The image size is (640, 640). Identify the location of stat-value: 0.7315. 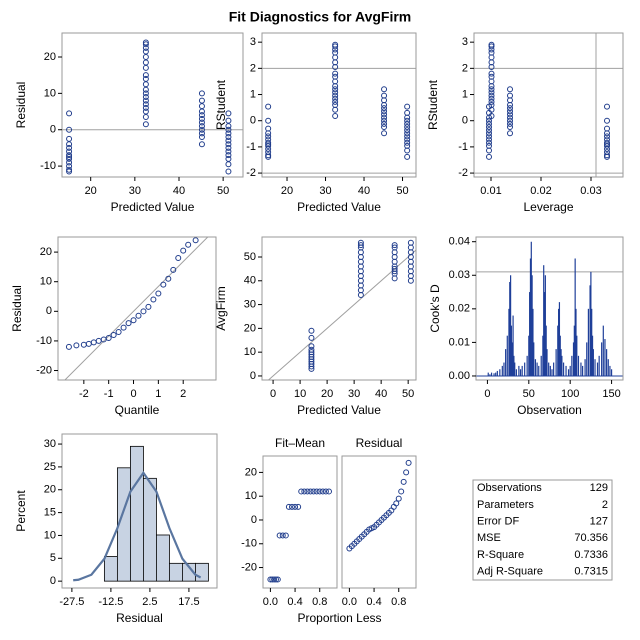
(591, 572).